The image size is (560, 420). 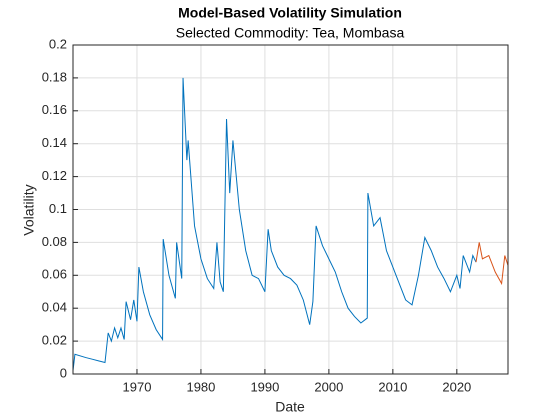 I want to click on y-tick-label: 0.08, so click(x=54, y=241).